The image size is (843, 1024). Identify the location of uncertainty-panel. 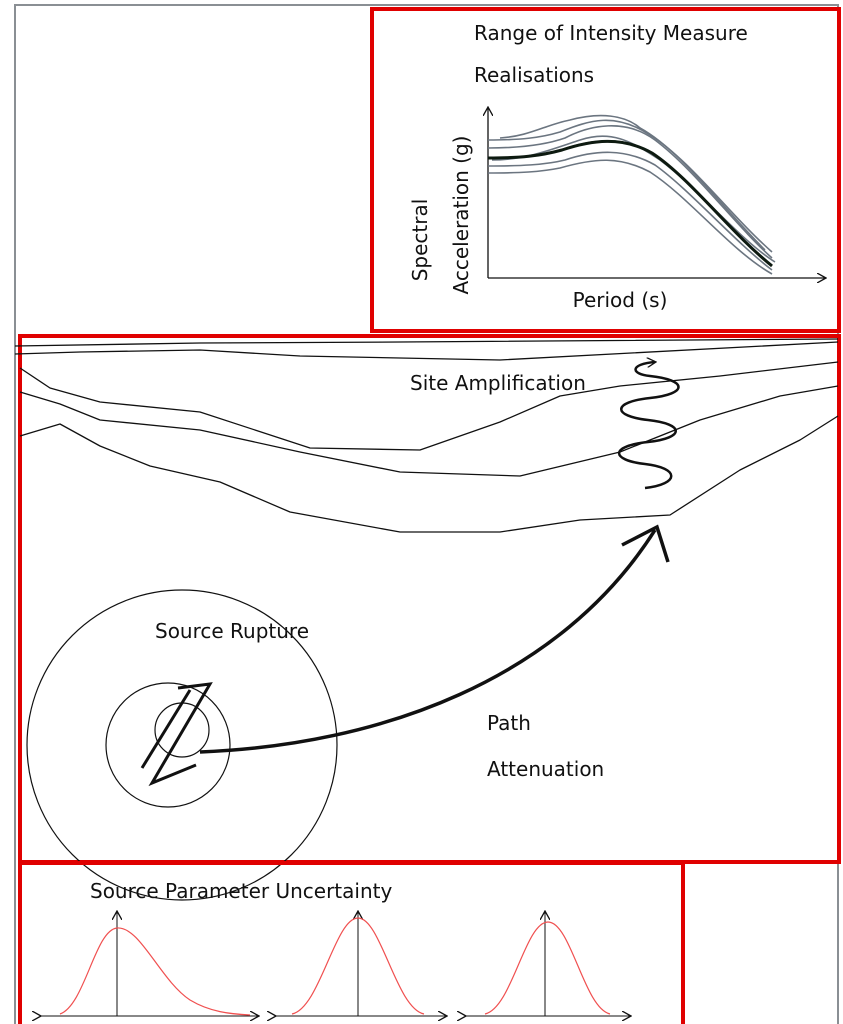
(351, 942).